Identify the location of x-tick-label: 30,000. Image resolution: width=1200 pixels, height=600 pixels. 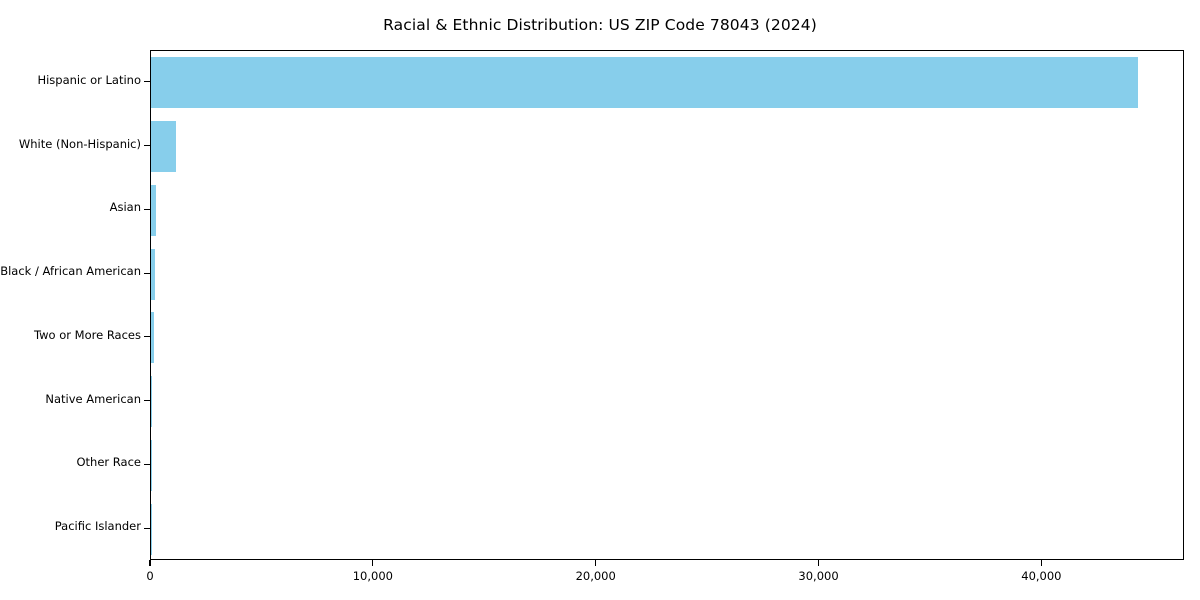
(818, 576).